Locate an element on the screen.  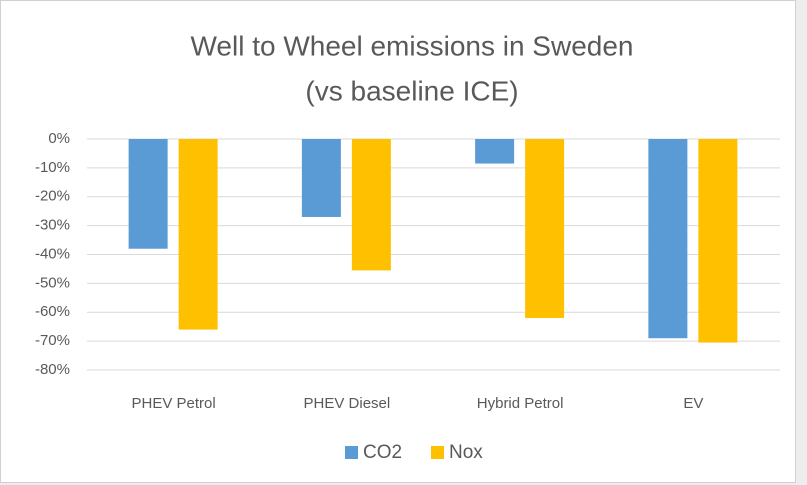
x-tick-label: PHEV Petrol is located at coordinates (174, 403).